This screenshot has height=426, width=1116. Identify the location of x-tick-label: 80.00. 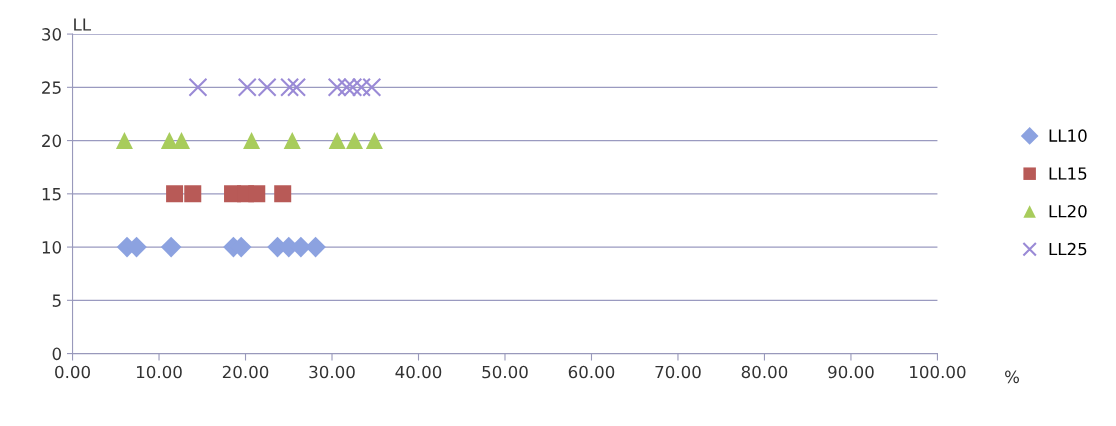
(764, 372).